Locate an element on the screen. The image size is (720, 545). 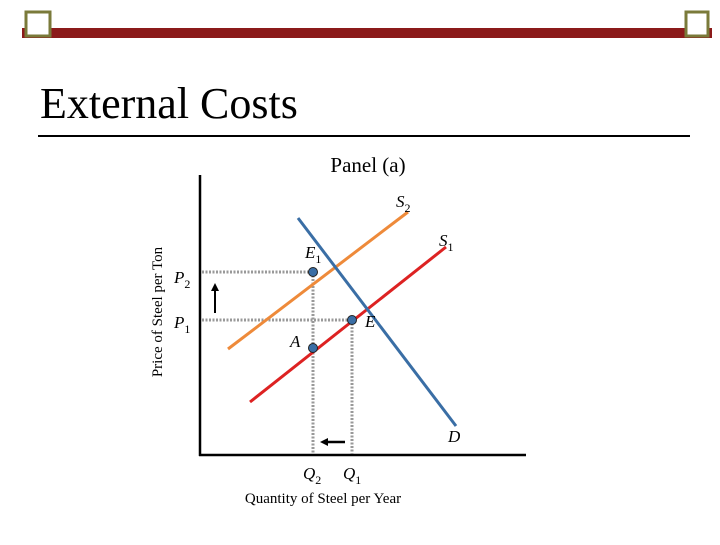
demand-curve is located at coordinates (377, 322).